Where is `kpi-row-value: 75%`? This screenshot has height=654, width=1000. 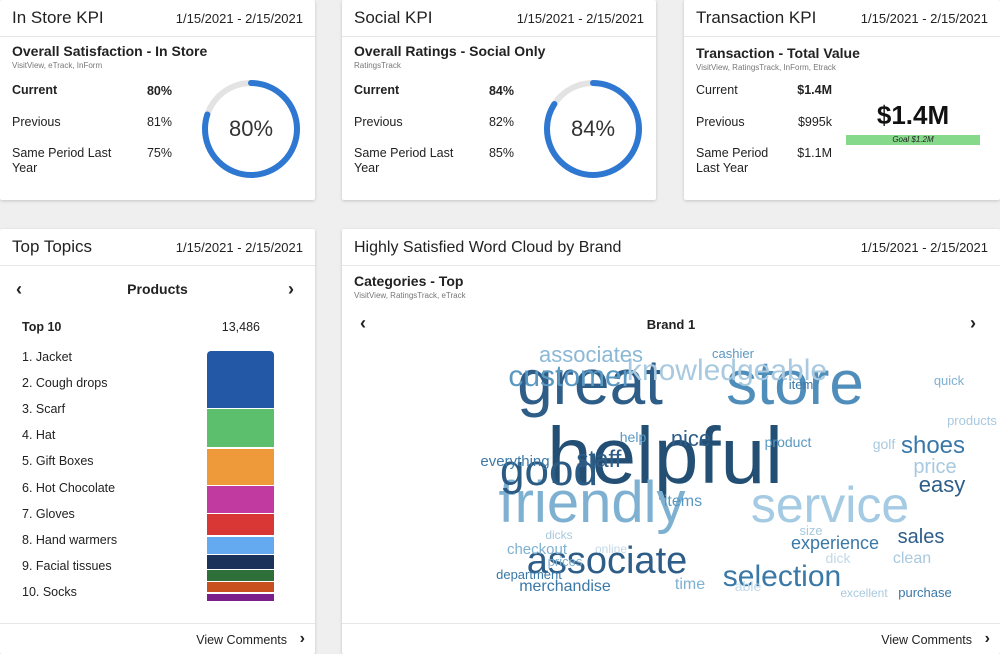
kpi-row-value: 75% is located at coordinates (159, 153).